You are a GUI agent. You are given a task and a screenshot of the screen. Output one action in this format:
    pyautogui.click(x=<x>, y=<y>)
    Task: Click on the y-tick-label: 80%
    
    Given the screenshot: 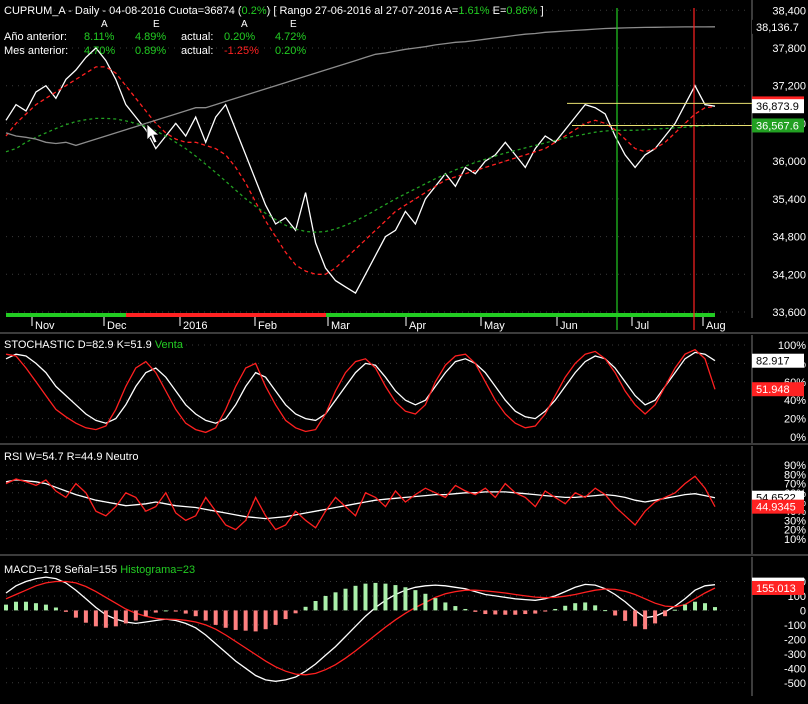 What is the action you would take?
    pyautogui.click(x=795, y=475)
    